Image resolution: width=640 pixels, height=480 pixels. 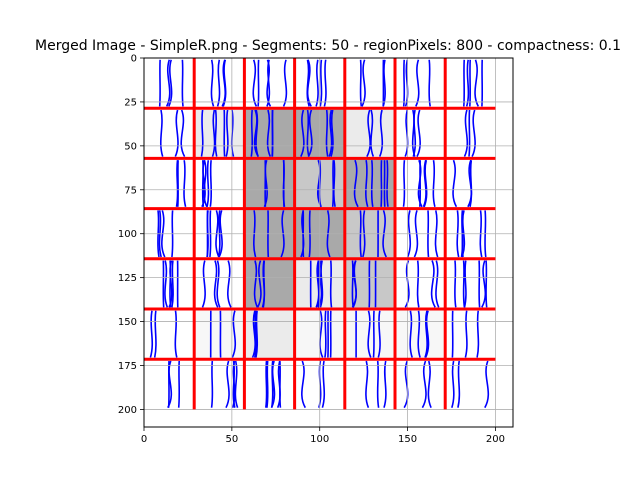 What do you see at coordinates (130, 146) in the screenshot?
I see `y-tick-label: 50` at bounding box center [130, 146].